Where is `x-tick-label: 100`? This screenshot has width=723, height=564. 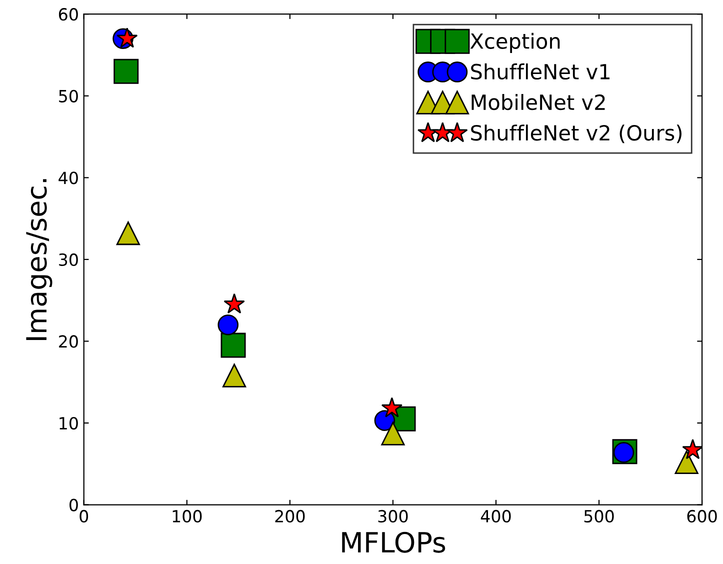 x-tick-label: 100 is located at coordinates (187, 516).